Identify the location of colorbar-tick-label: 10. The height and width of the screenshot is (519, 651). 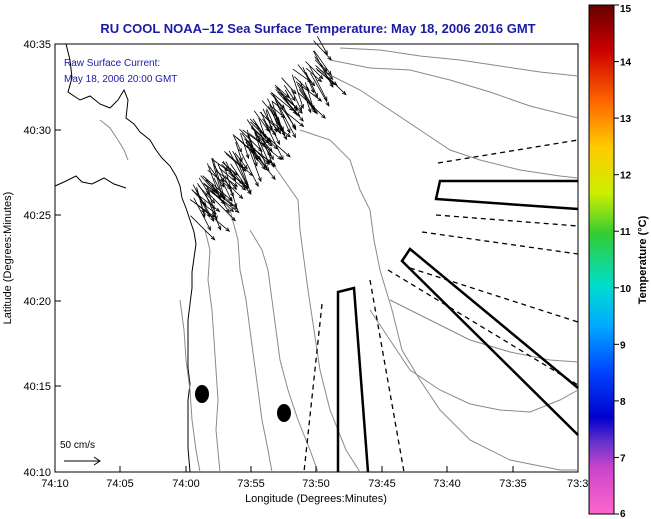
(626, 289).